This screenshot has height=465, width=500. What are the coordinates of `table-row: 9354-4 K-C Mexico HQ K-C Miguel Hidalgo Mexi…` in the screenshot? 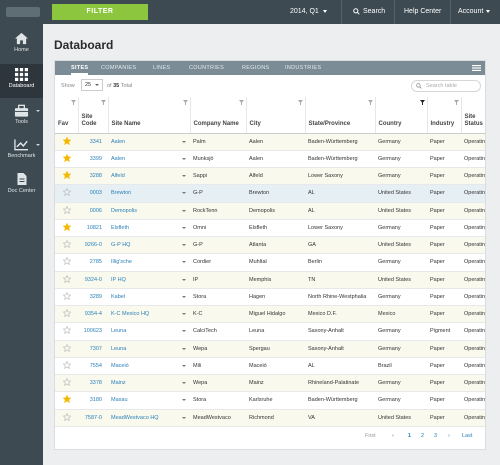 It's located at (270, 314).